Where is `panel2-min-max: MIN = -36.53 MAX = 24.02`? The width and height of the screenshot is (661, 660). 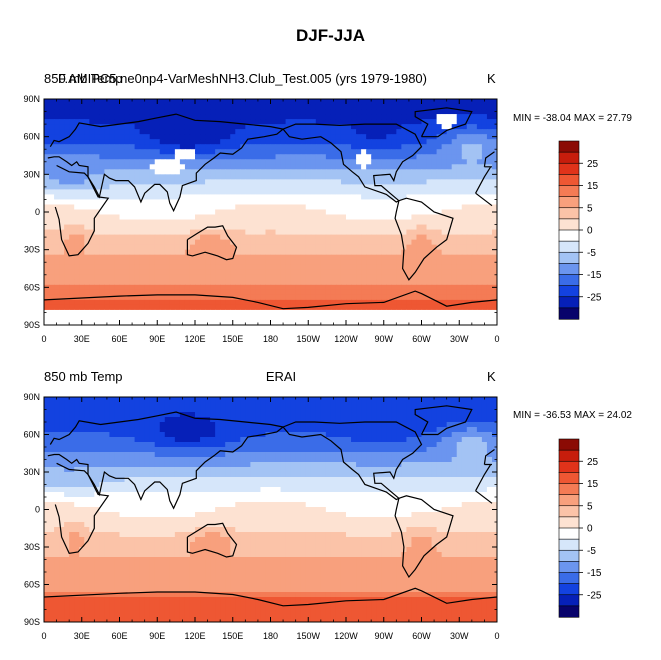
panel2-min-max: MIN = -36.53 MAX = 24.02 is located at coordinates (572, 415).